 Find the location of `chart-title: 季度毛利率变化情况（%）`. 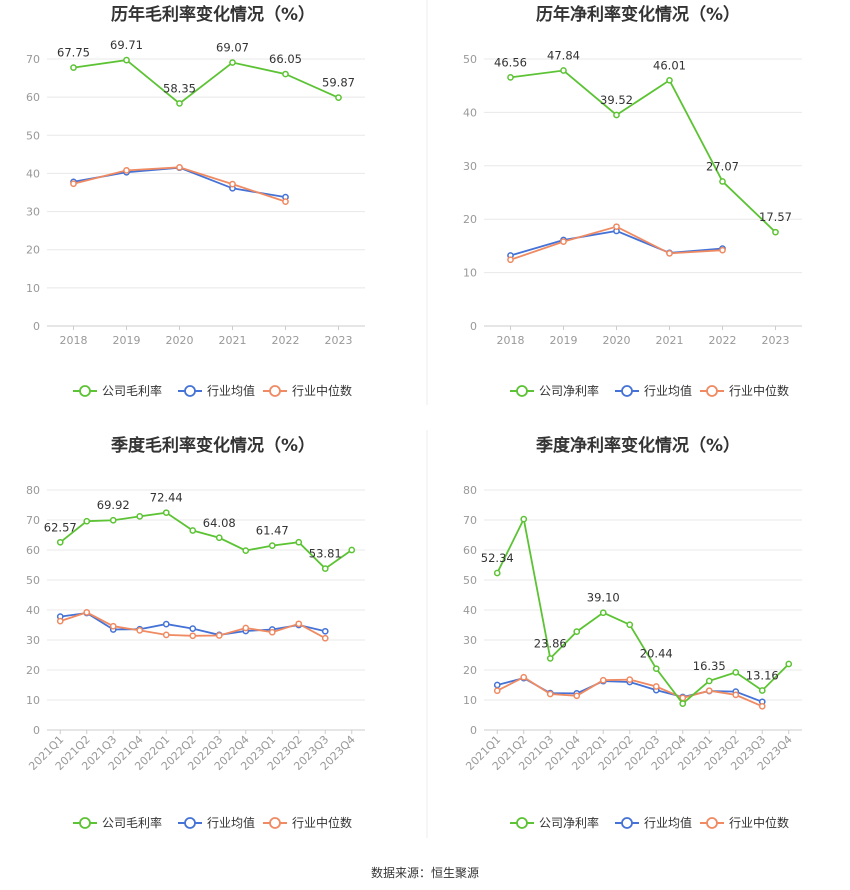

chart-title: 季度毛利率变化情况（%） is located at coordinates (213, 445).